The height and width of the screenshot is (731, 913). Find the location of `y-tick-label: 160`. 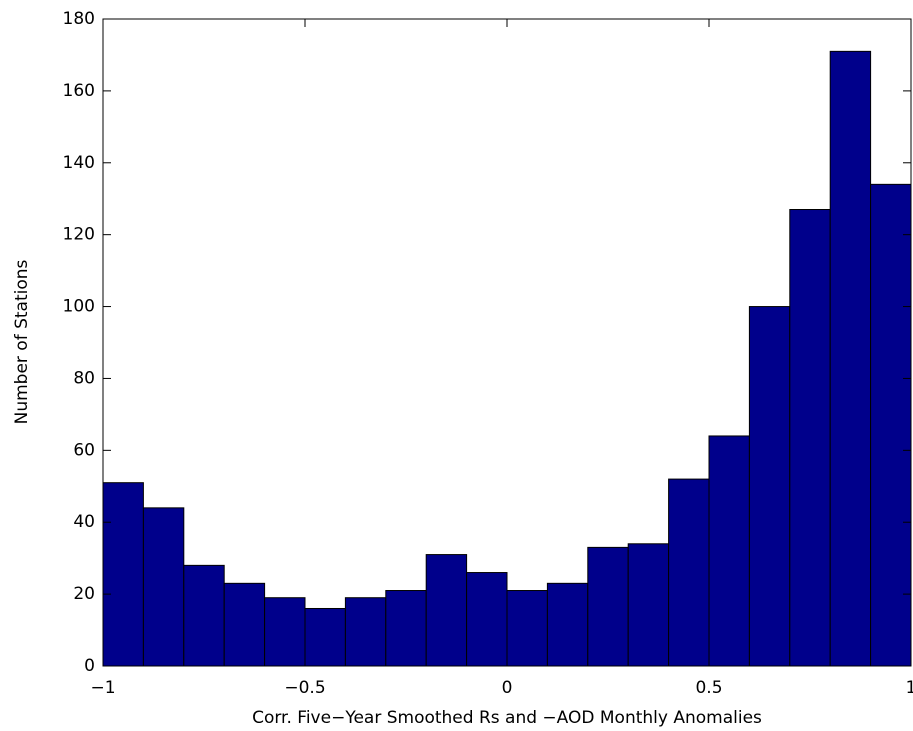

y-tick-label: 160 is located at coordinates (79, 91).